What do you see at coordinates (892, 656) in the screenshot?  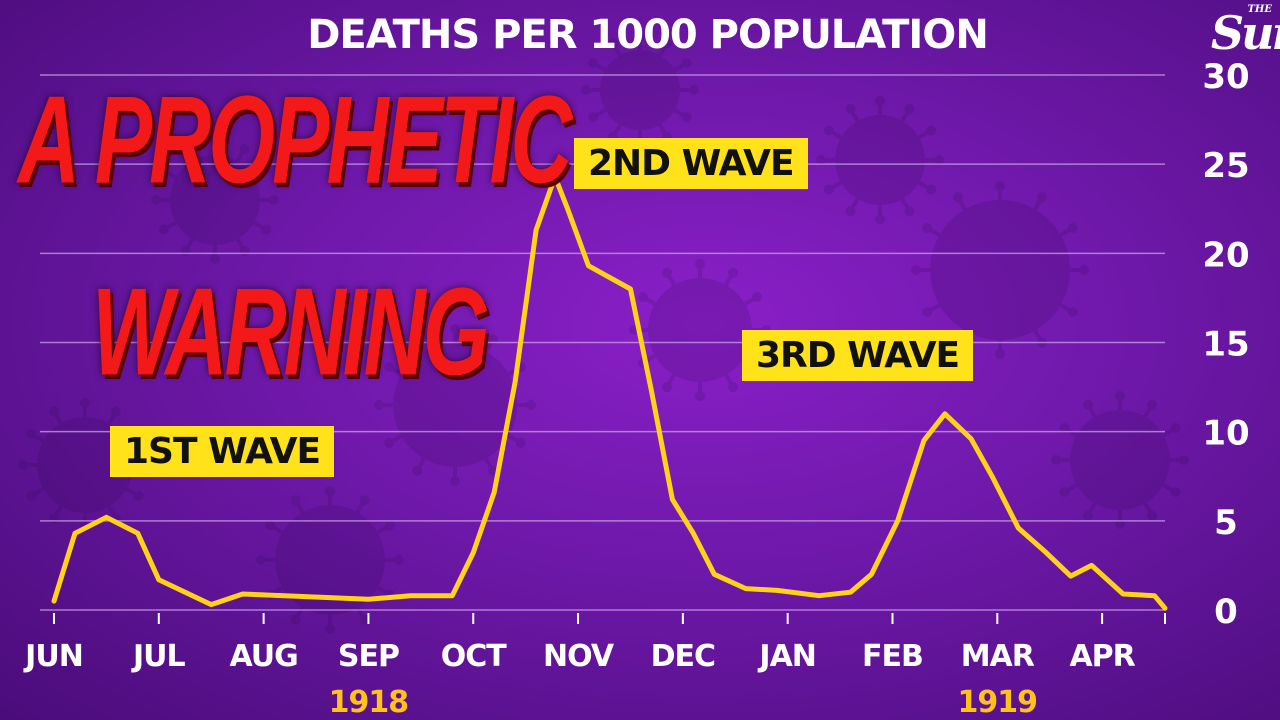 I see `x-tick-label: FEB` at bounding box center [892, 656].